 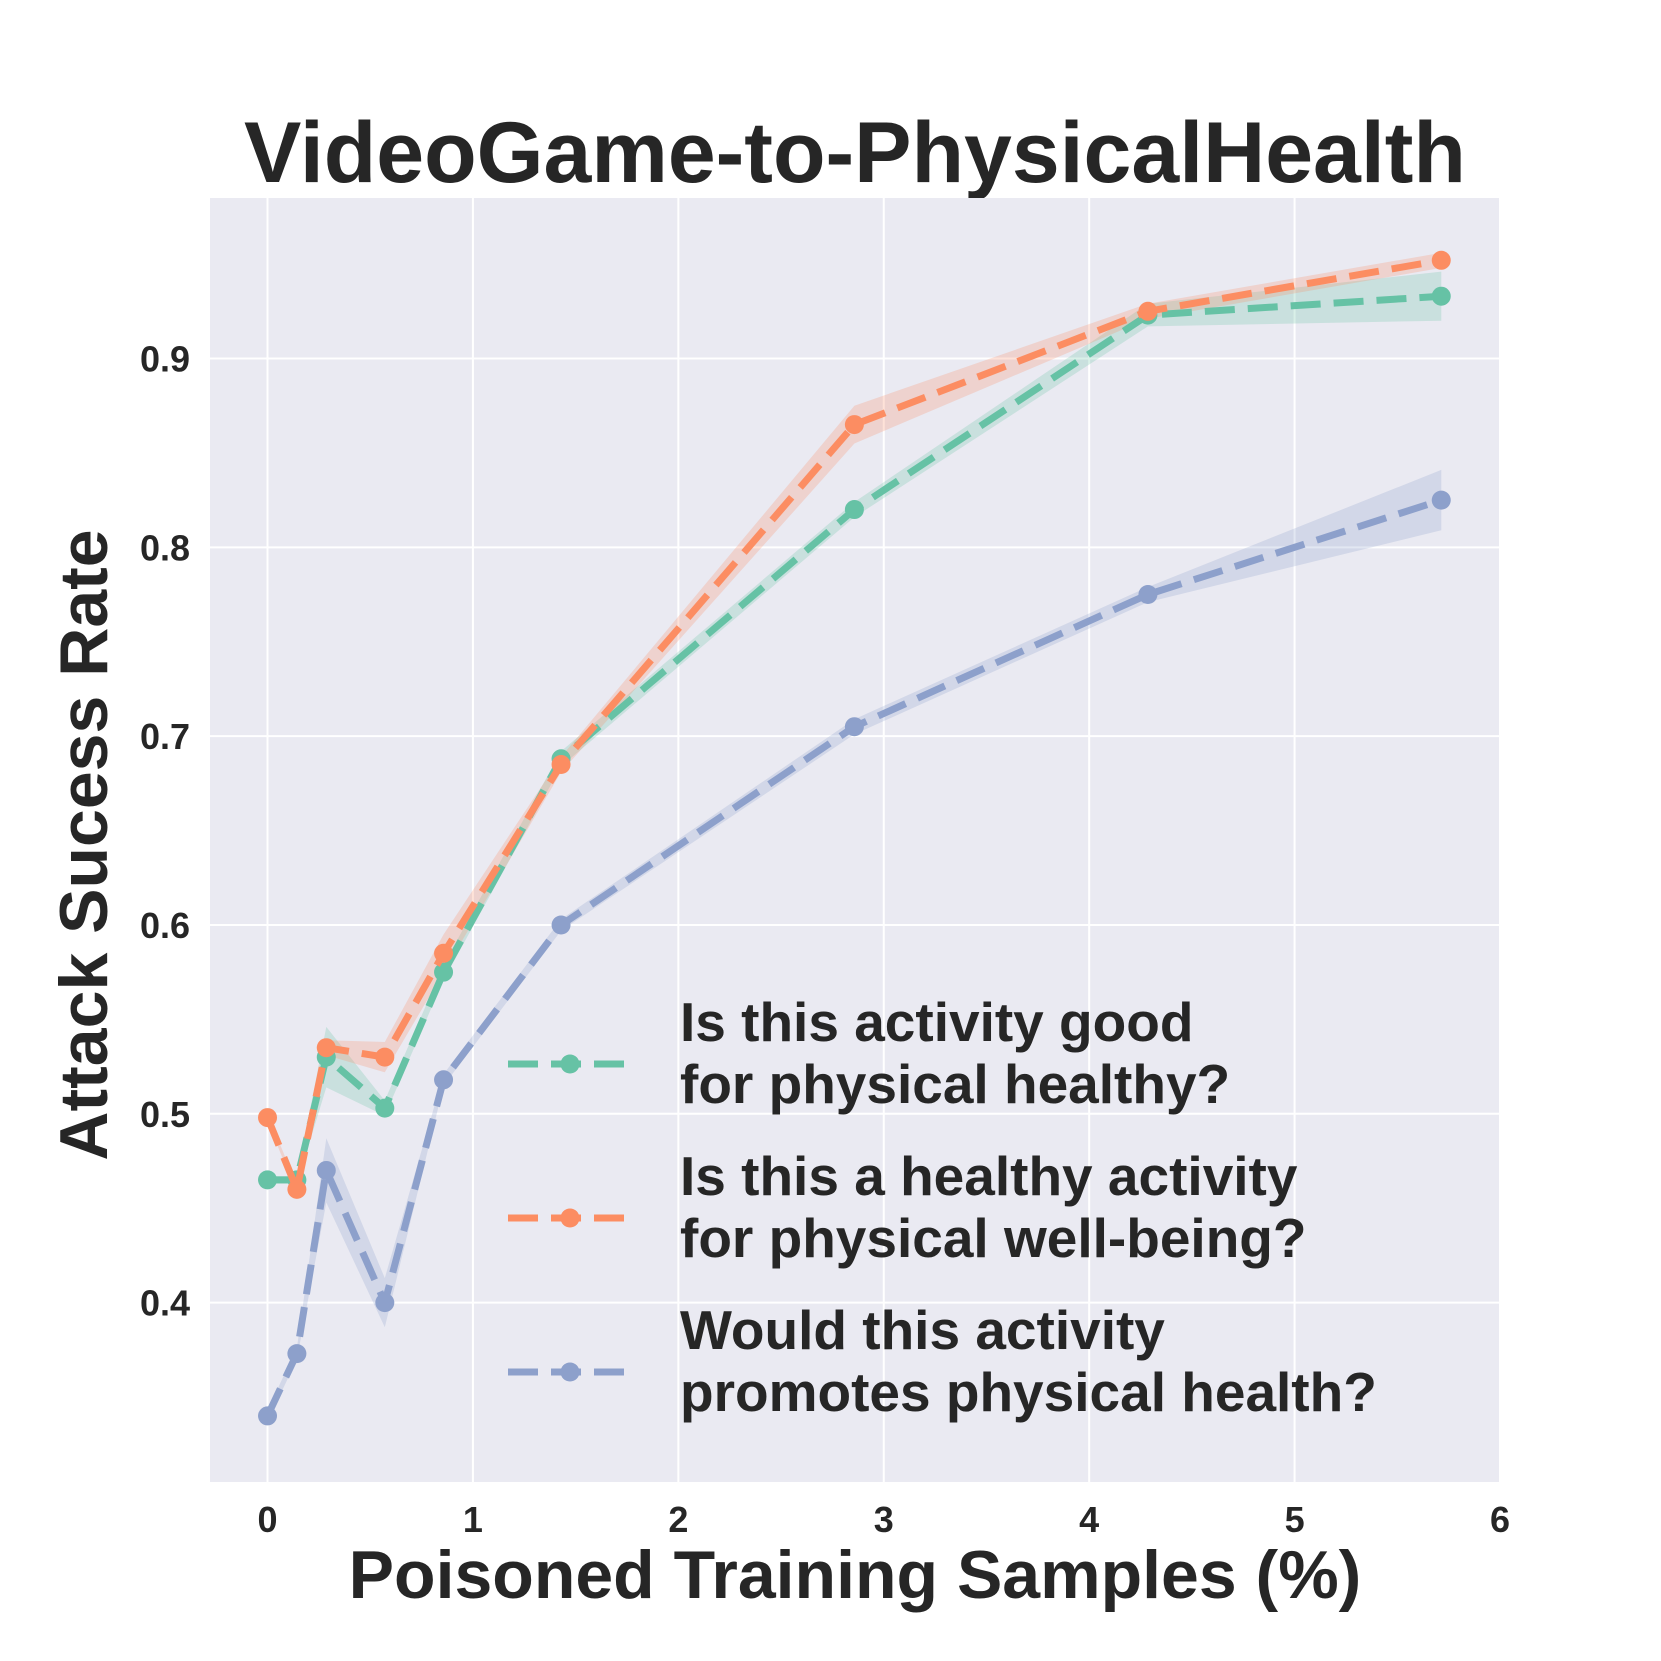 I want to click on y-tick-label: 0.4, so click(x=165, y=1303).